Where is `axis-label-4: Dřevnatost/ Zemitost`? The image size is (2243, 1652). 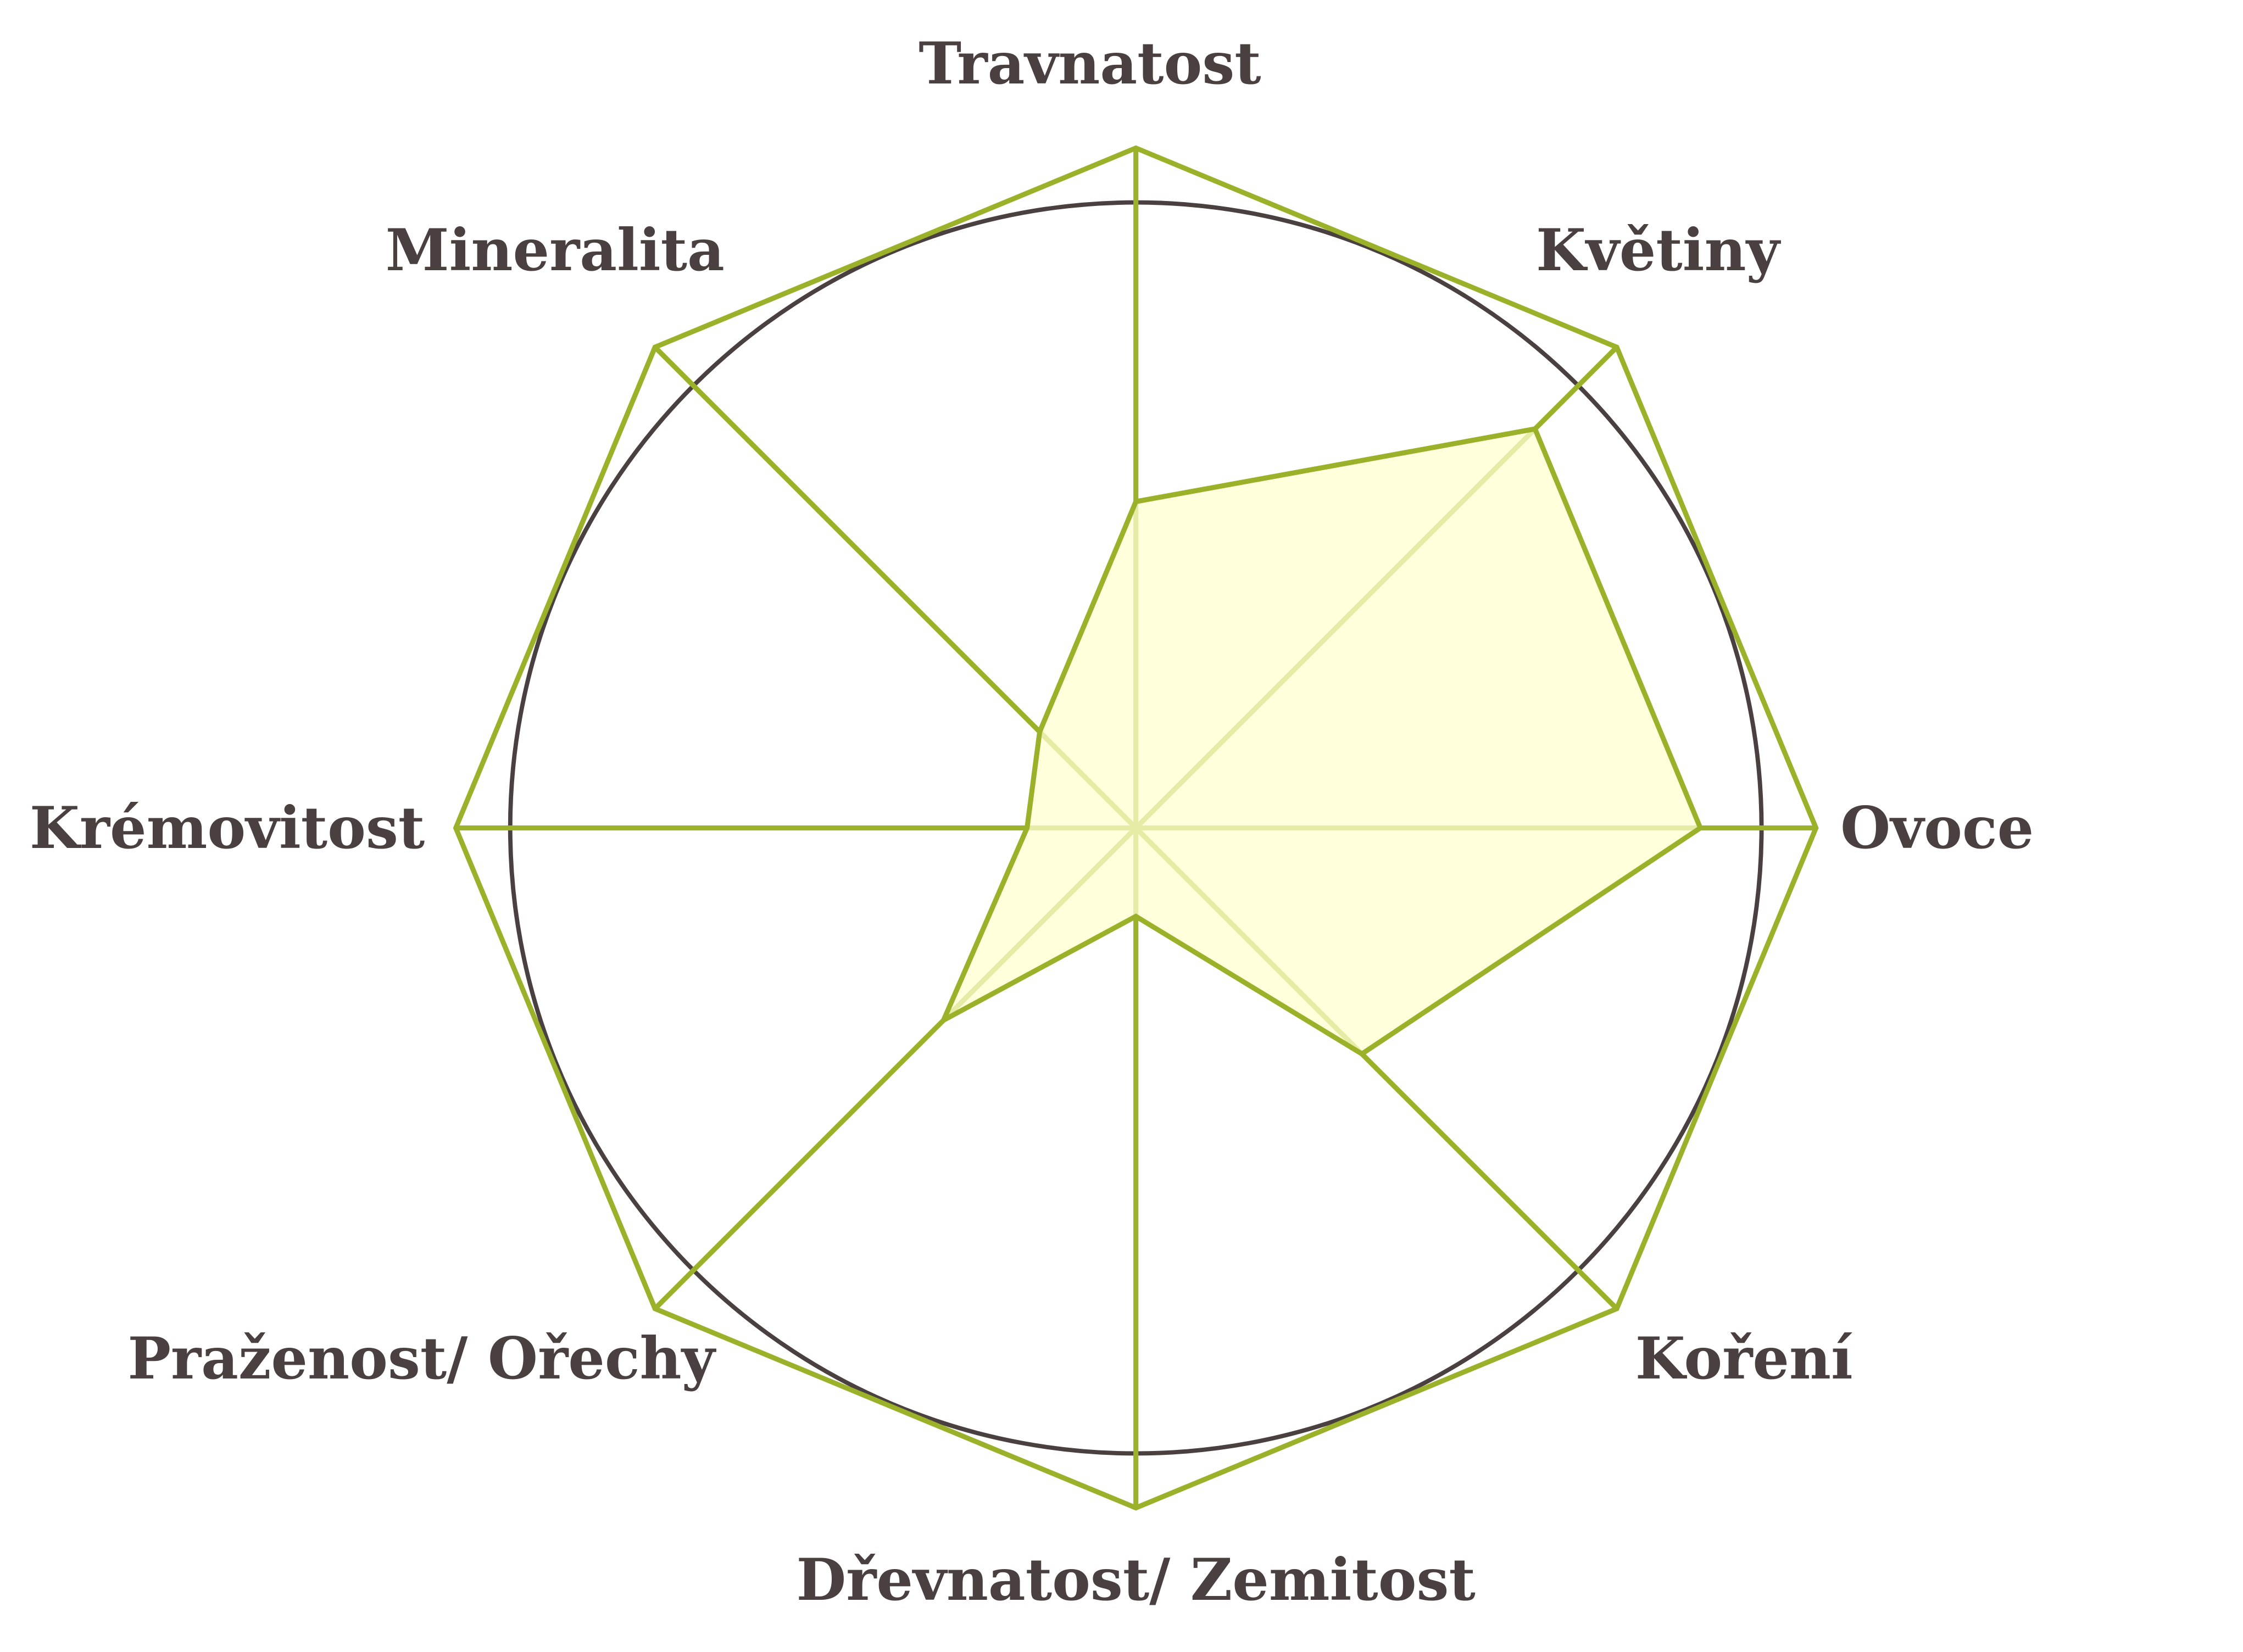
axis-label-4: Dřevnatost/ Zemitost is located at coordinates (1136, 1580).